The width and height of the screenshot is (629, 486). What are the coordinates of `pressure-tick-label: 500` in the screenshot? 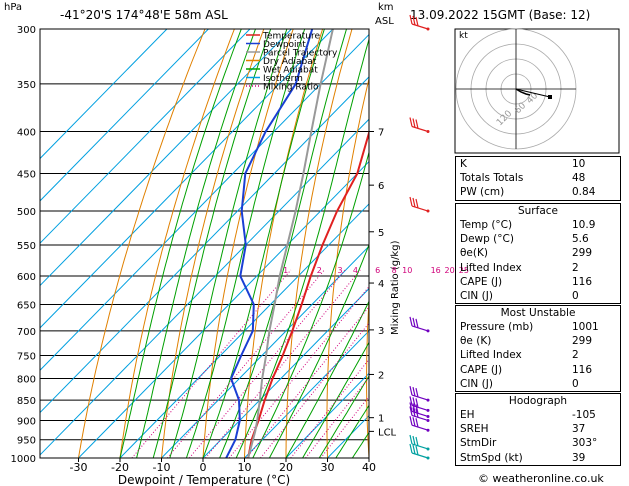 It's located at (26, 212).